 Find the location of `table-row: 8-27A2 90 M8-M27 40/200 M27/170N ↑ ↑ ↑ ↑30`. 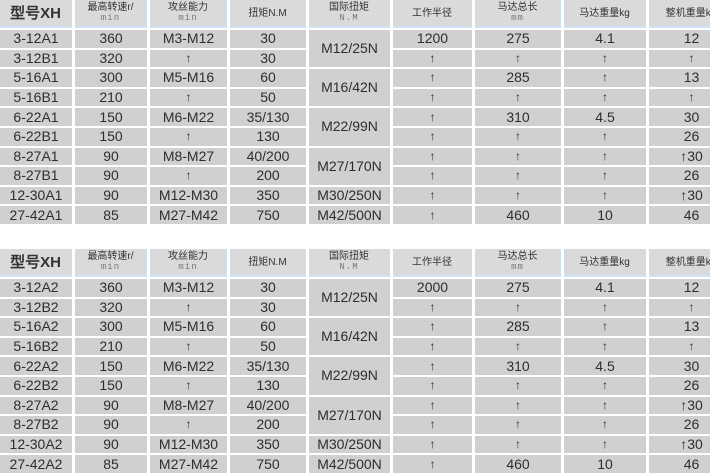

table-row: 8-27A2 90 M8-M27 40/200 M27/170N ↑ ↑ ↑ ↑30 is located at coordinates (355, 415).